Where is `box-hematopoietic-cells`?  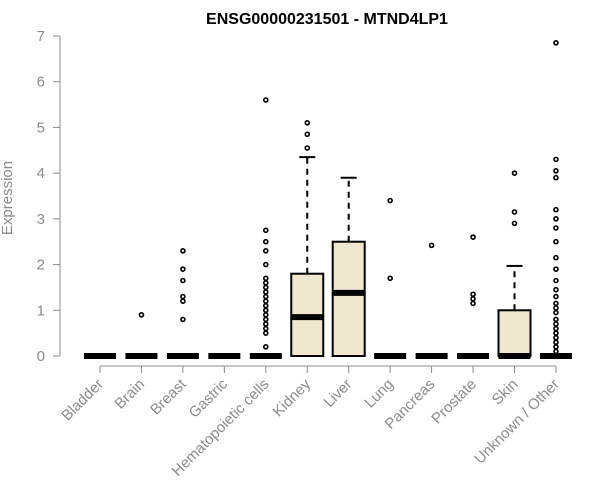 box-hematopoietic-cells is located at coordinates (265, 228).